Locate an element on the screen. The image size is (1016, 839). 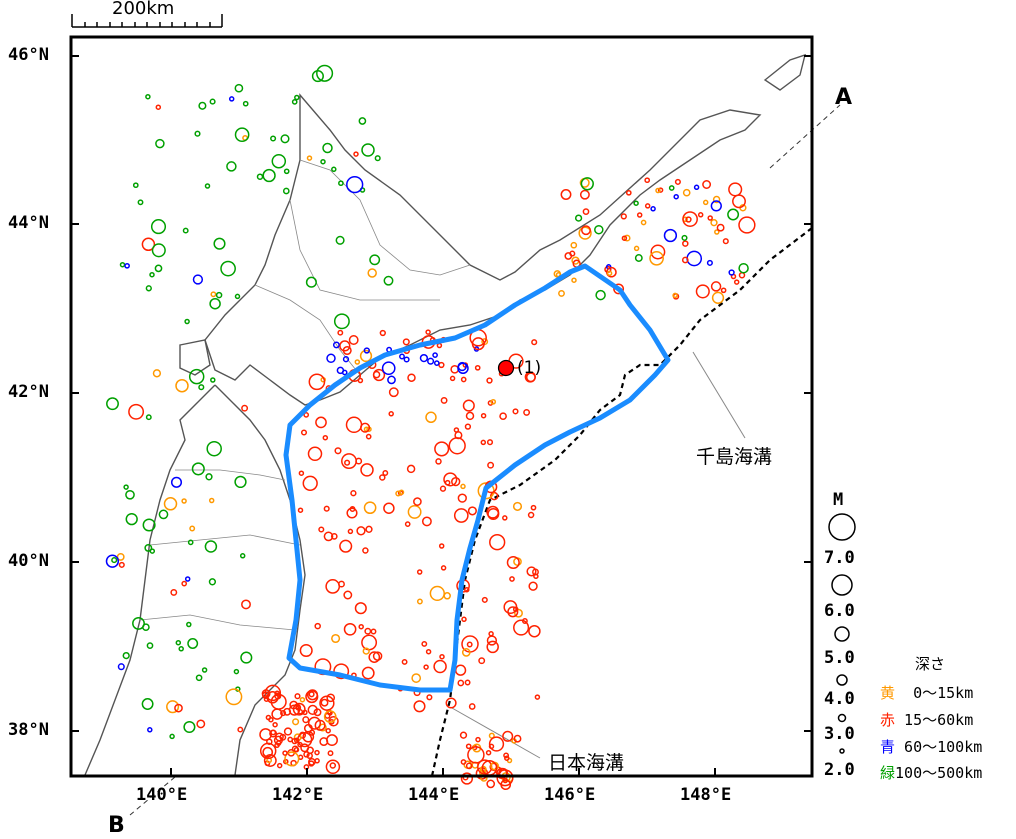
japan-trench-label: 日本海溝 is located at coordinates (586, 763).